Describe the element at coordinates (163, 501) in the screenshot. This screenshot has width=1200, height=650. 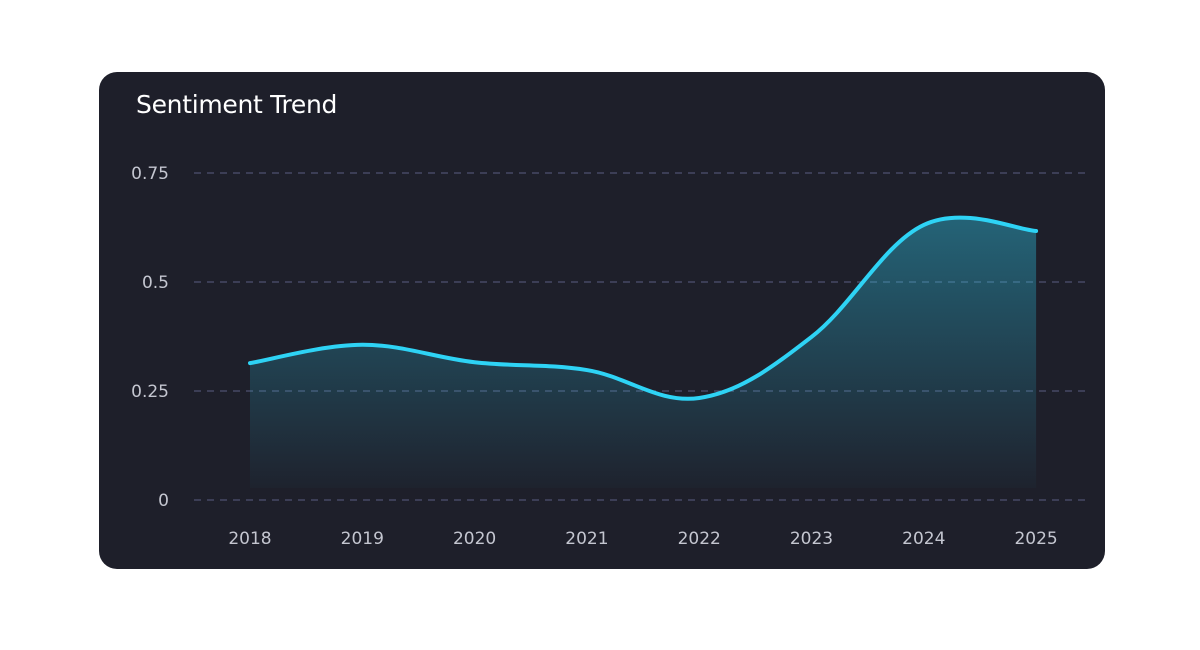
I see `y-tick-label: 0` at that location.